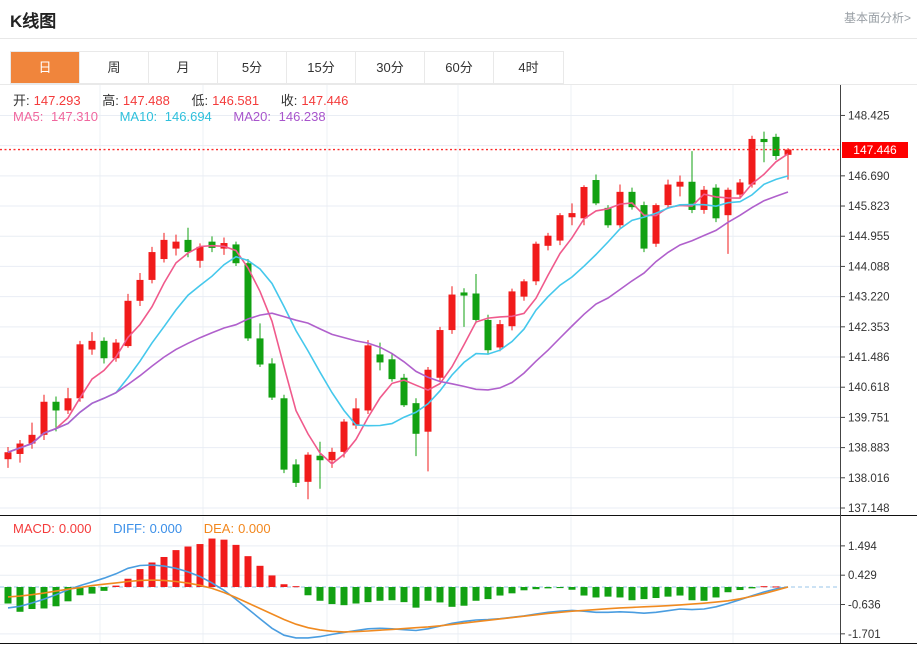 Image resolution: width=917 pixels, height=651 pixels. I want to click on tabbar-divider, so click(458, 84).